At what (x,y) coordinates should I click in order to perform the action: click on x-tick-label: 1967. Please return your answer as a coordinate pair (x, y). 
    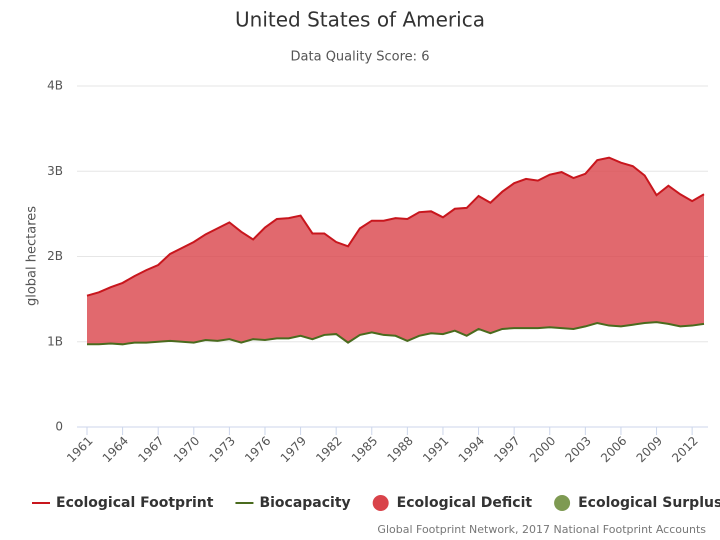
    Looking at the image, I should click on (150, 449).